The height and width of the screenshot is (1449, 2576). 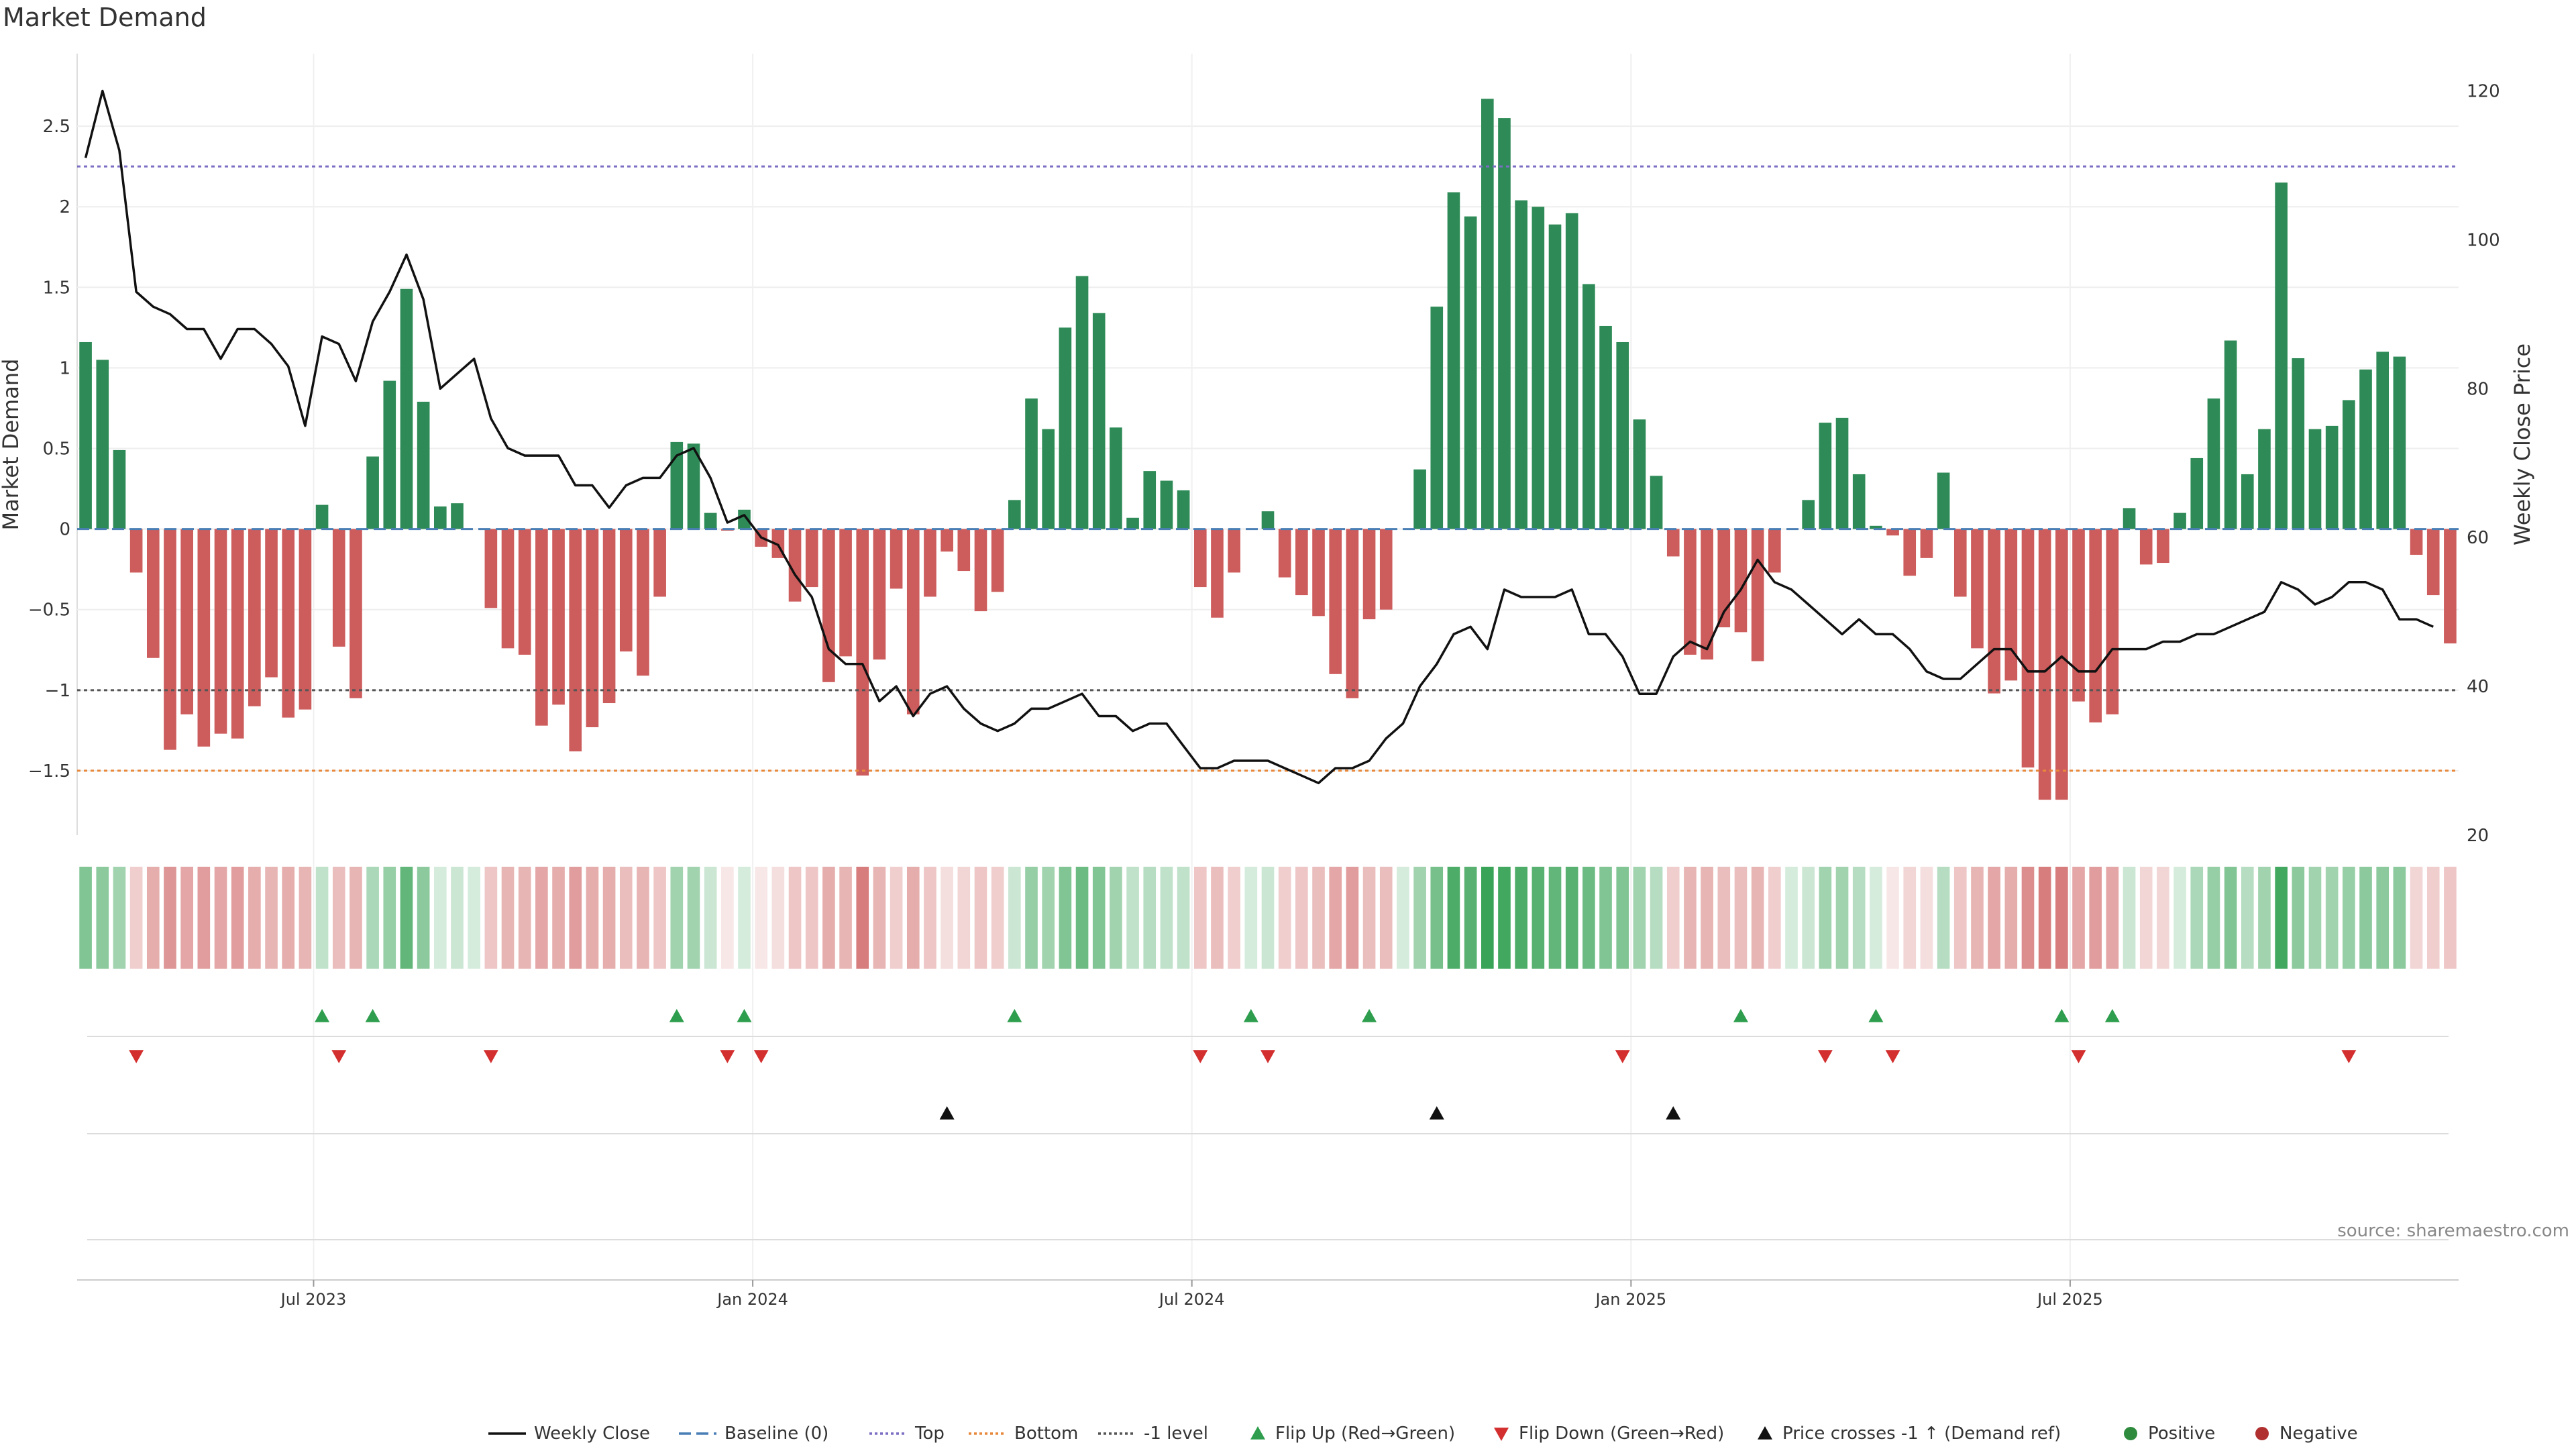 I want to click on y-tick-label-left: 1, so click(x=64, y=368).